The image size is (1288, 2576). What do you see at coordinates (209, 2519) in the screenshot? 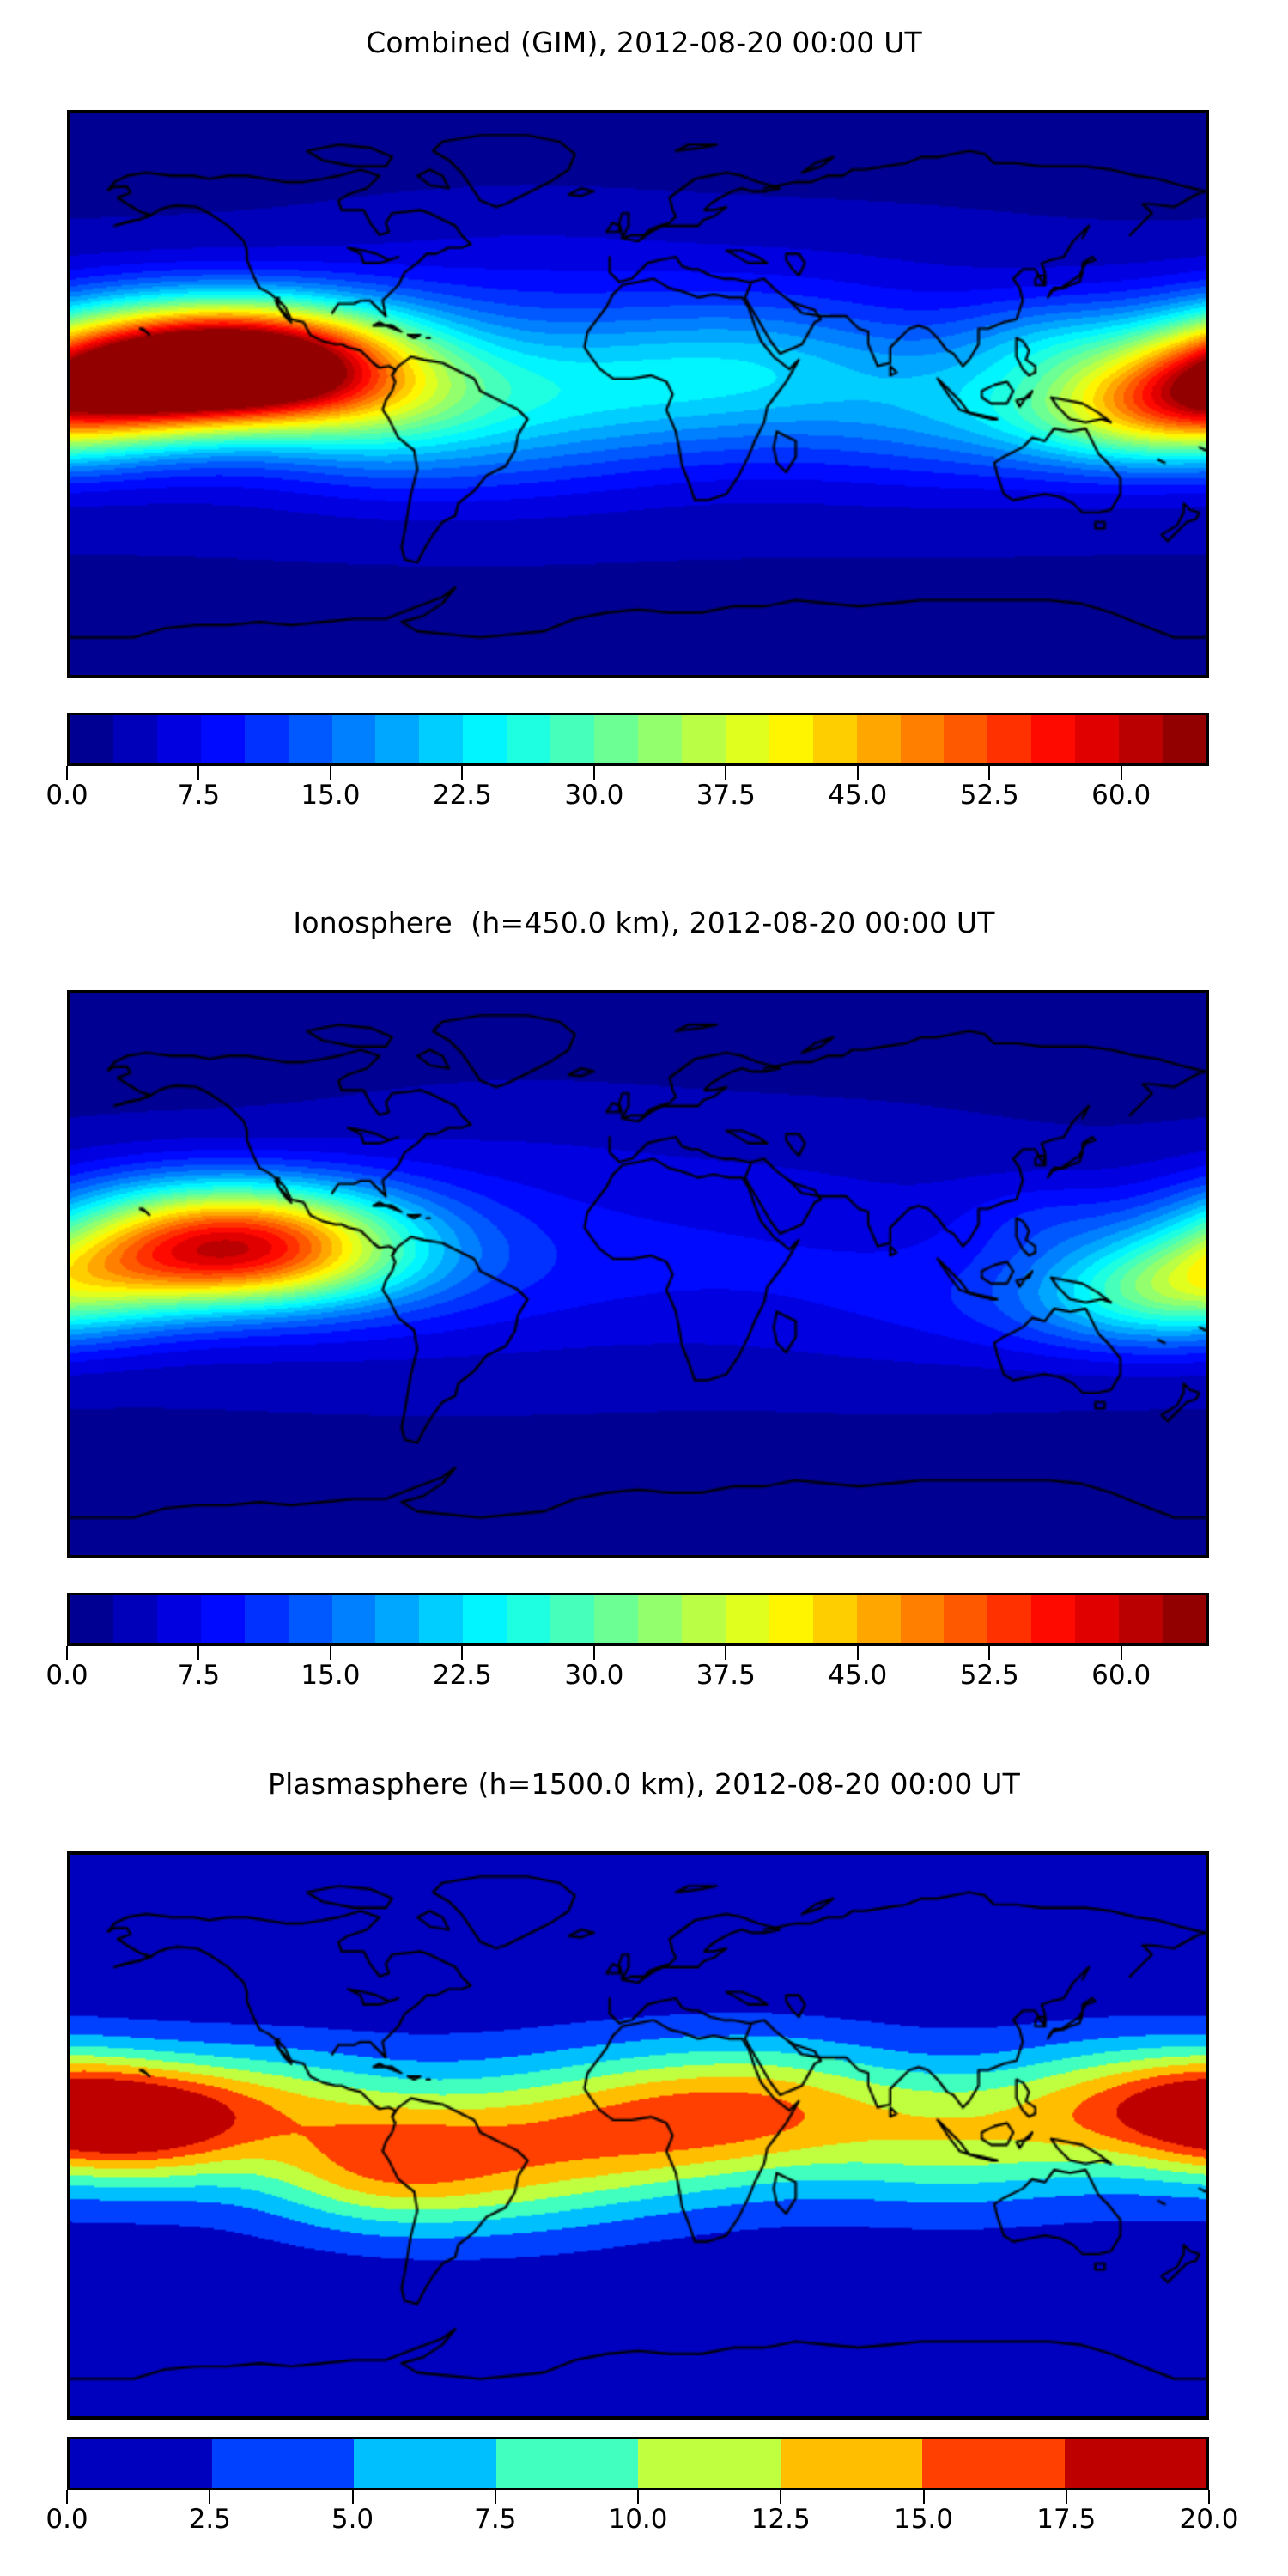
I see `colorbar-tick-label: 2.5` at bounding box center [209, 2519].